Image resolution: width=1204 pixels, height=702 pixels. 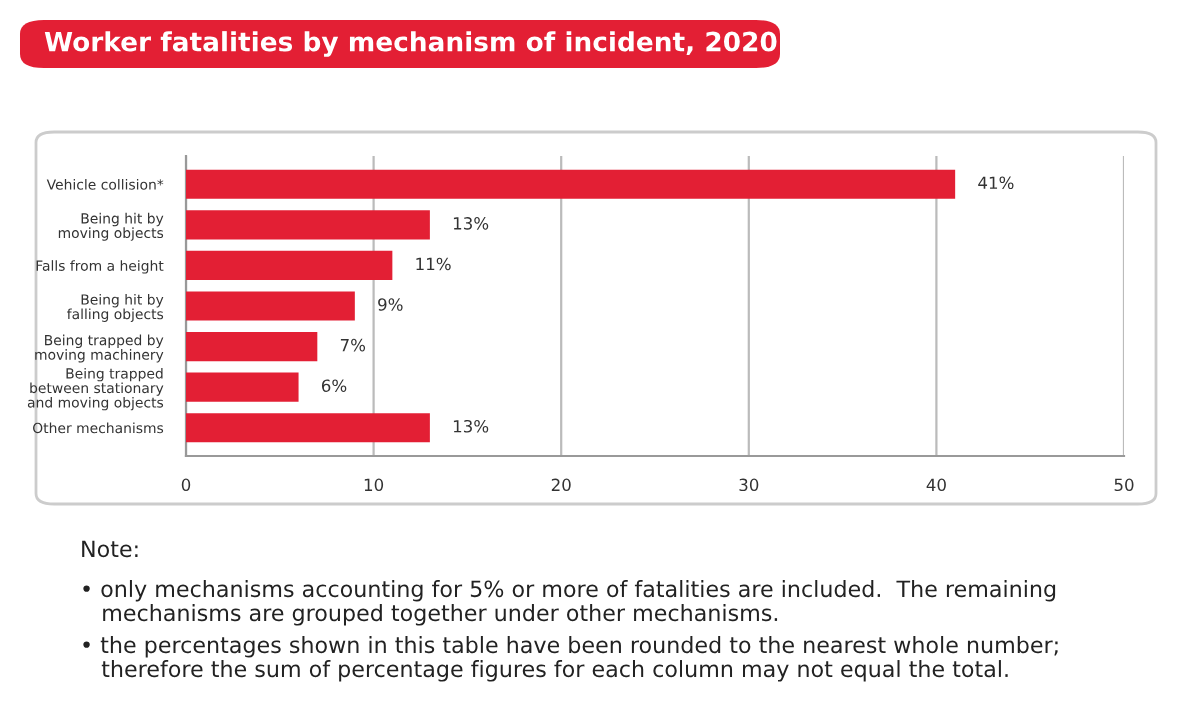 I want to click on text: • only mechanisms accounting for 5% or more of fatalities are included. The remaining mechanisms are grouped together under other mechanisms., so click(x=569, y=603).